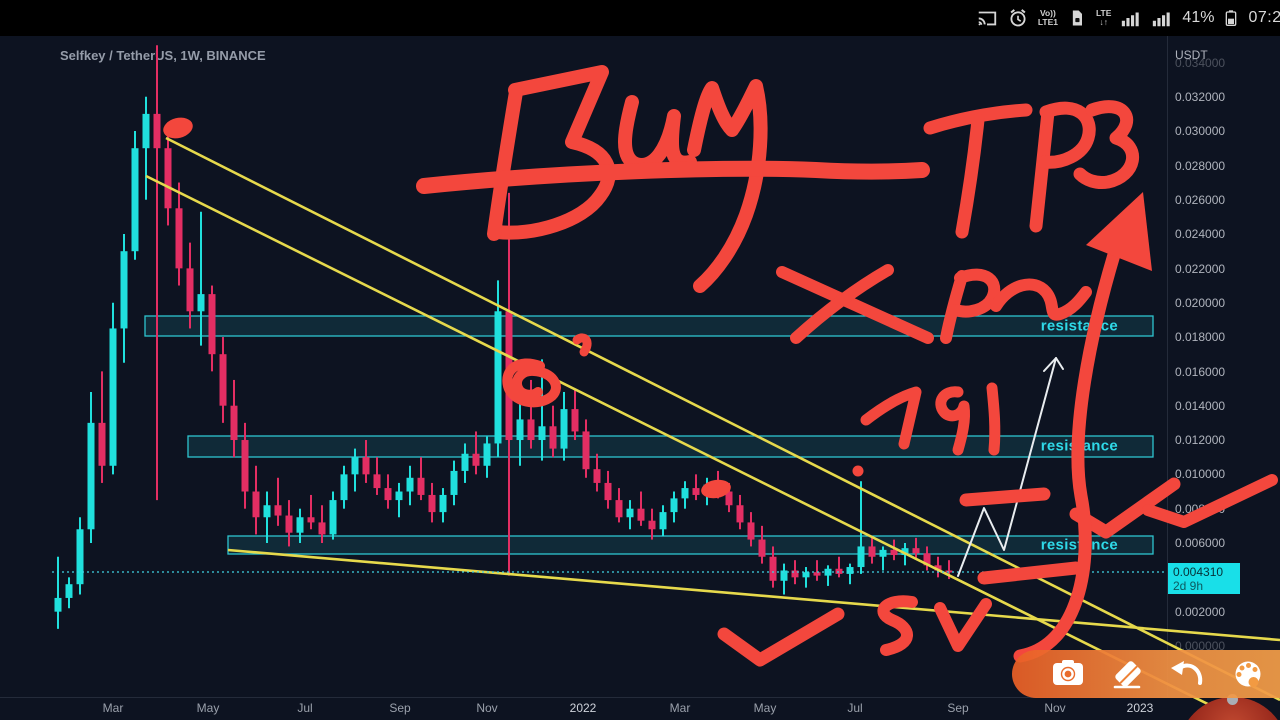 Image resolution: width=1280 pixels, height=720 pixels. Describe the element at coordinates (1264, 17) in the screenshot. I see `clock-time: 07:22` at that location.